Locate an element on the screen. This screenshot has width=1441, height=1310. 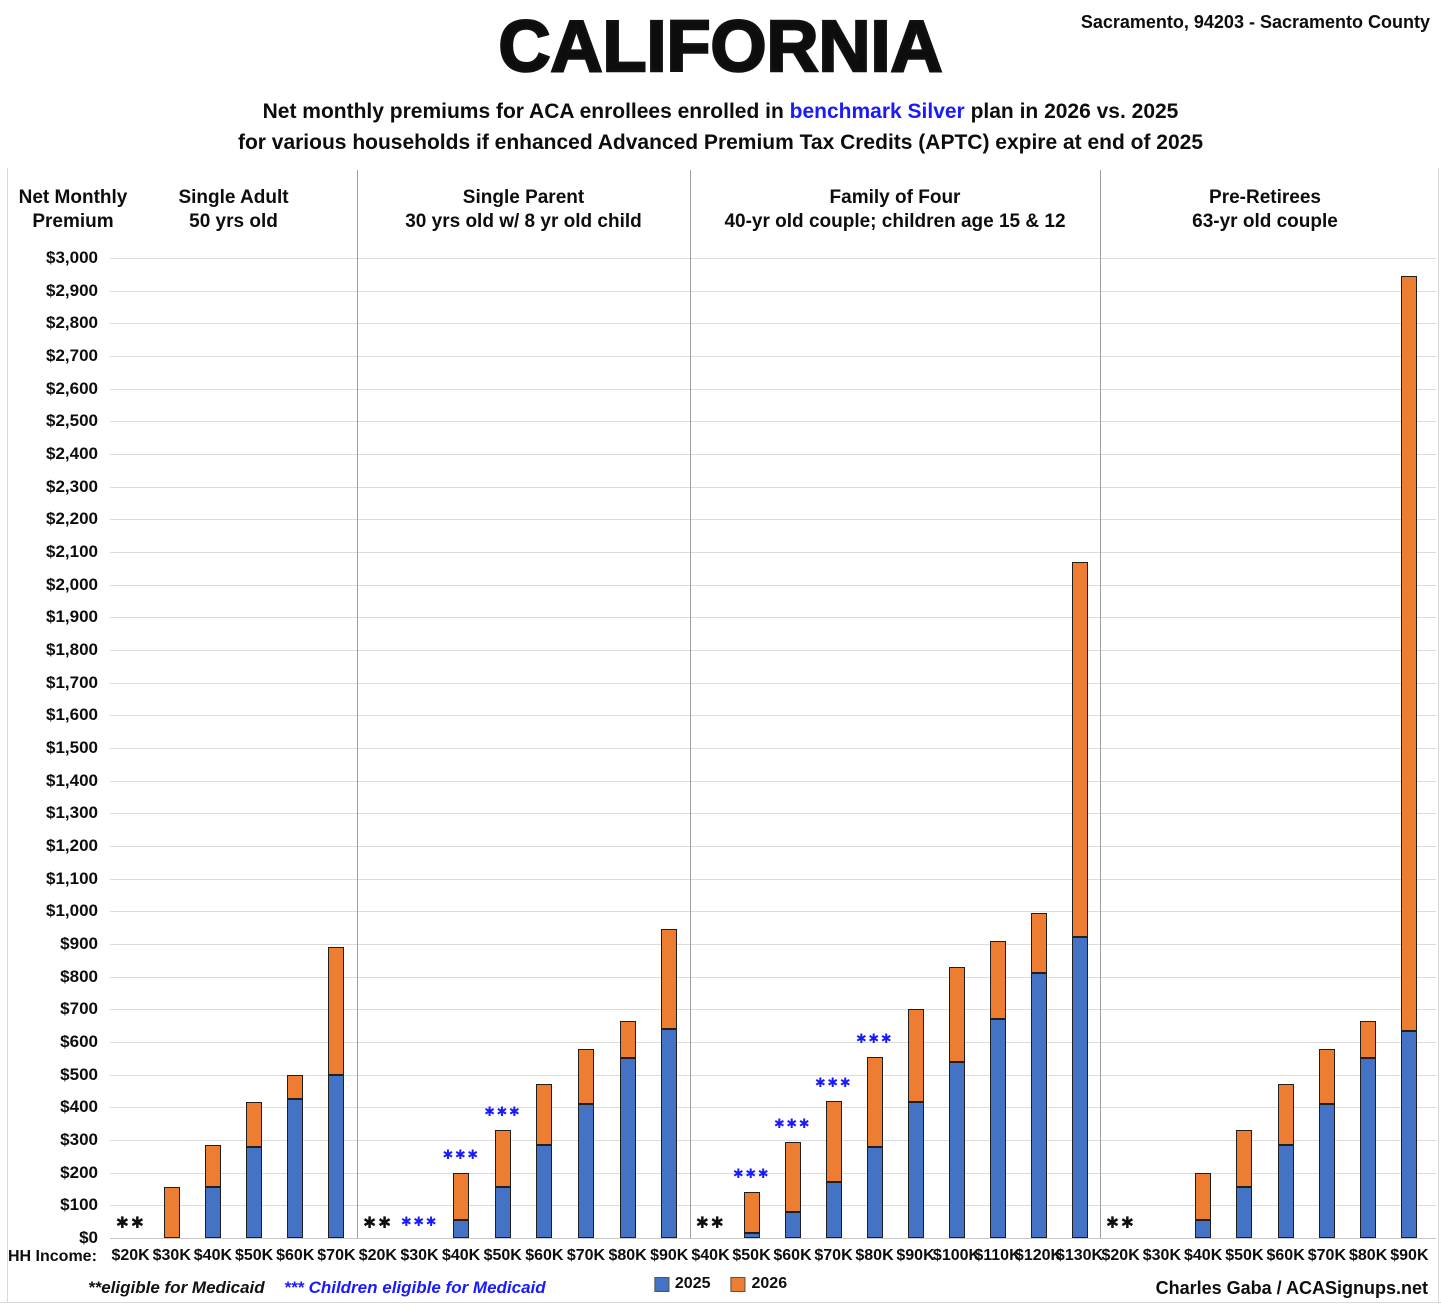
border-left is located at coordinates (7, 735).